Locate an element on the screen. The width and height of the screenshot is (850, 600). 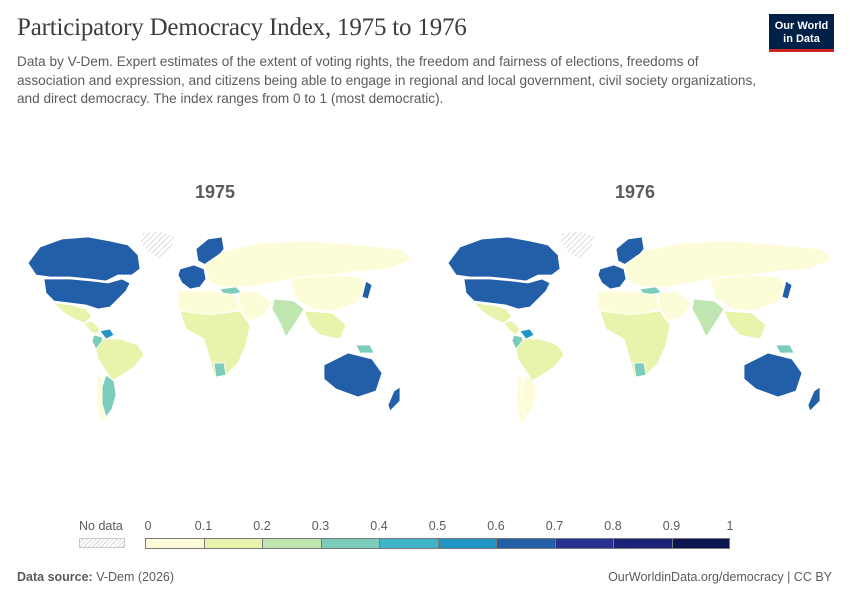
legend-tick-label: 0.7 is located at coordinates (554, 526).